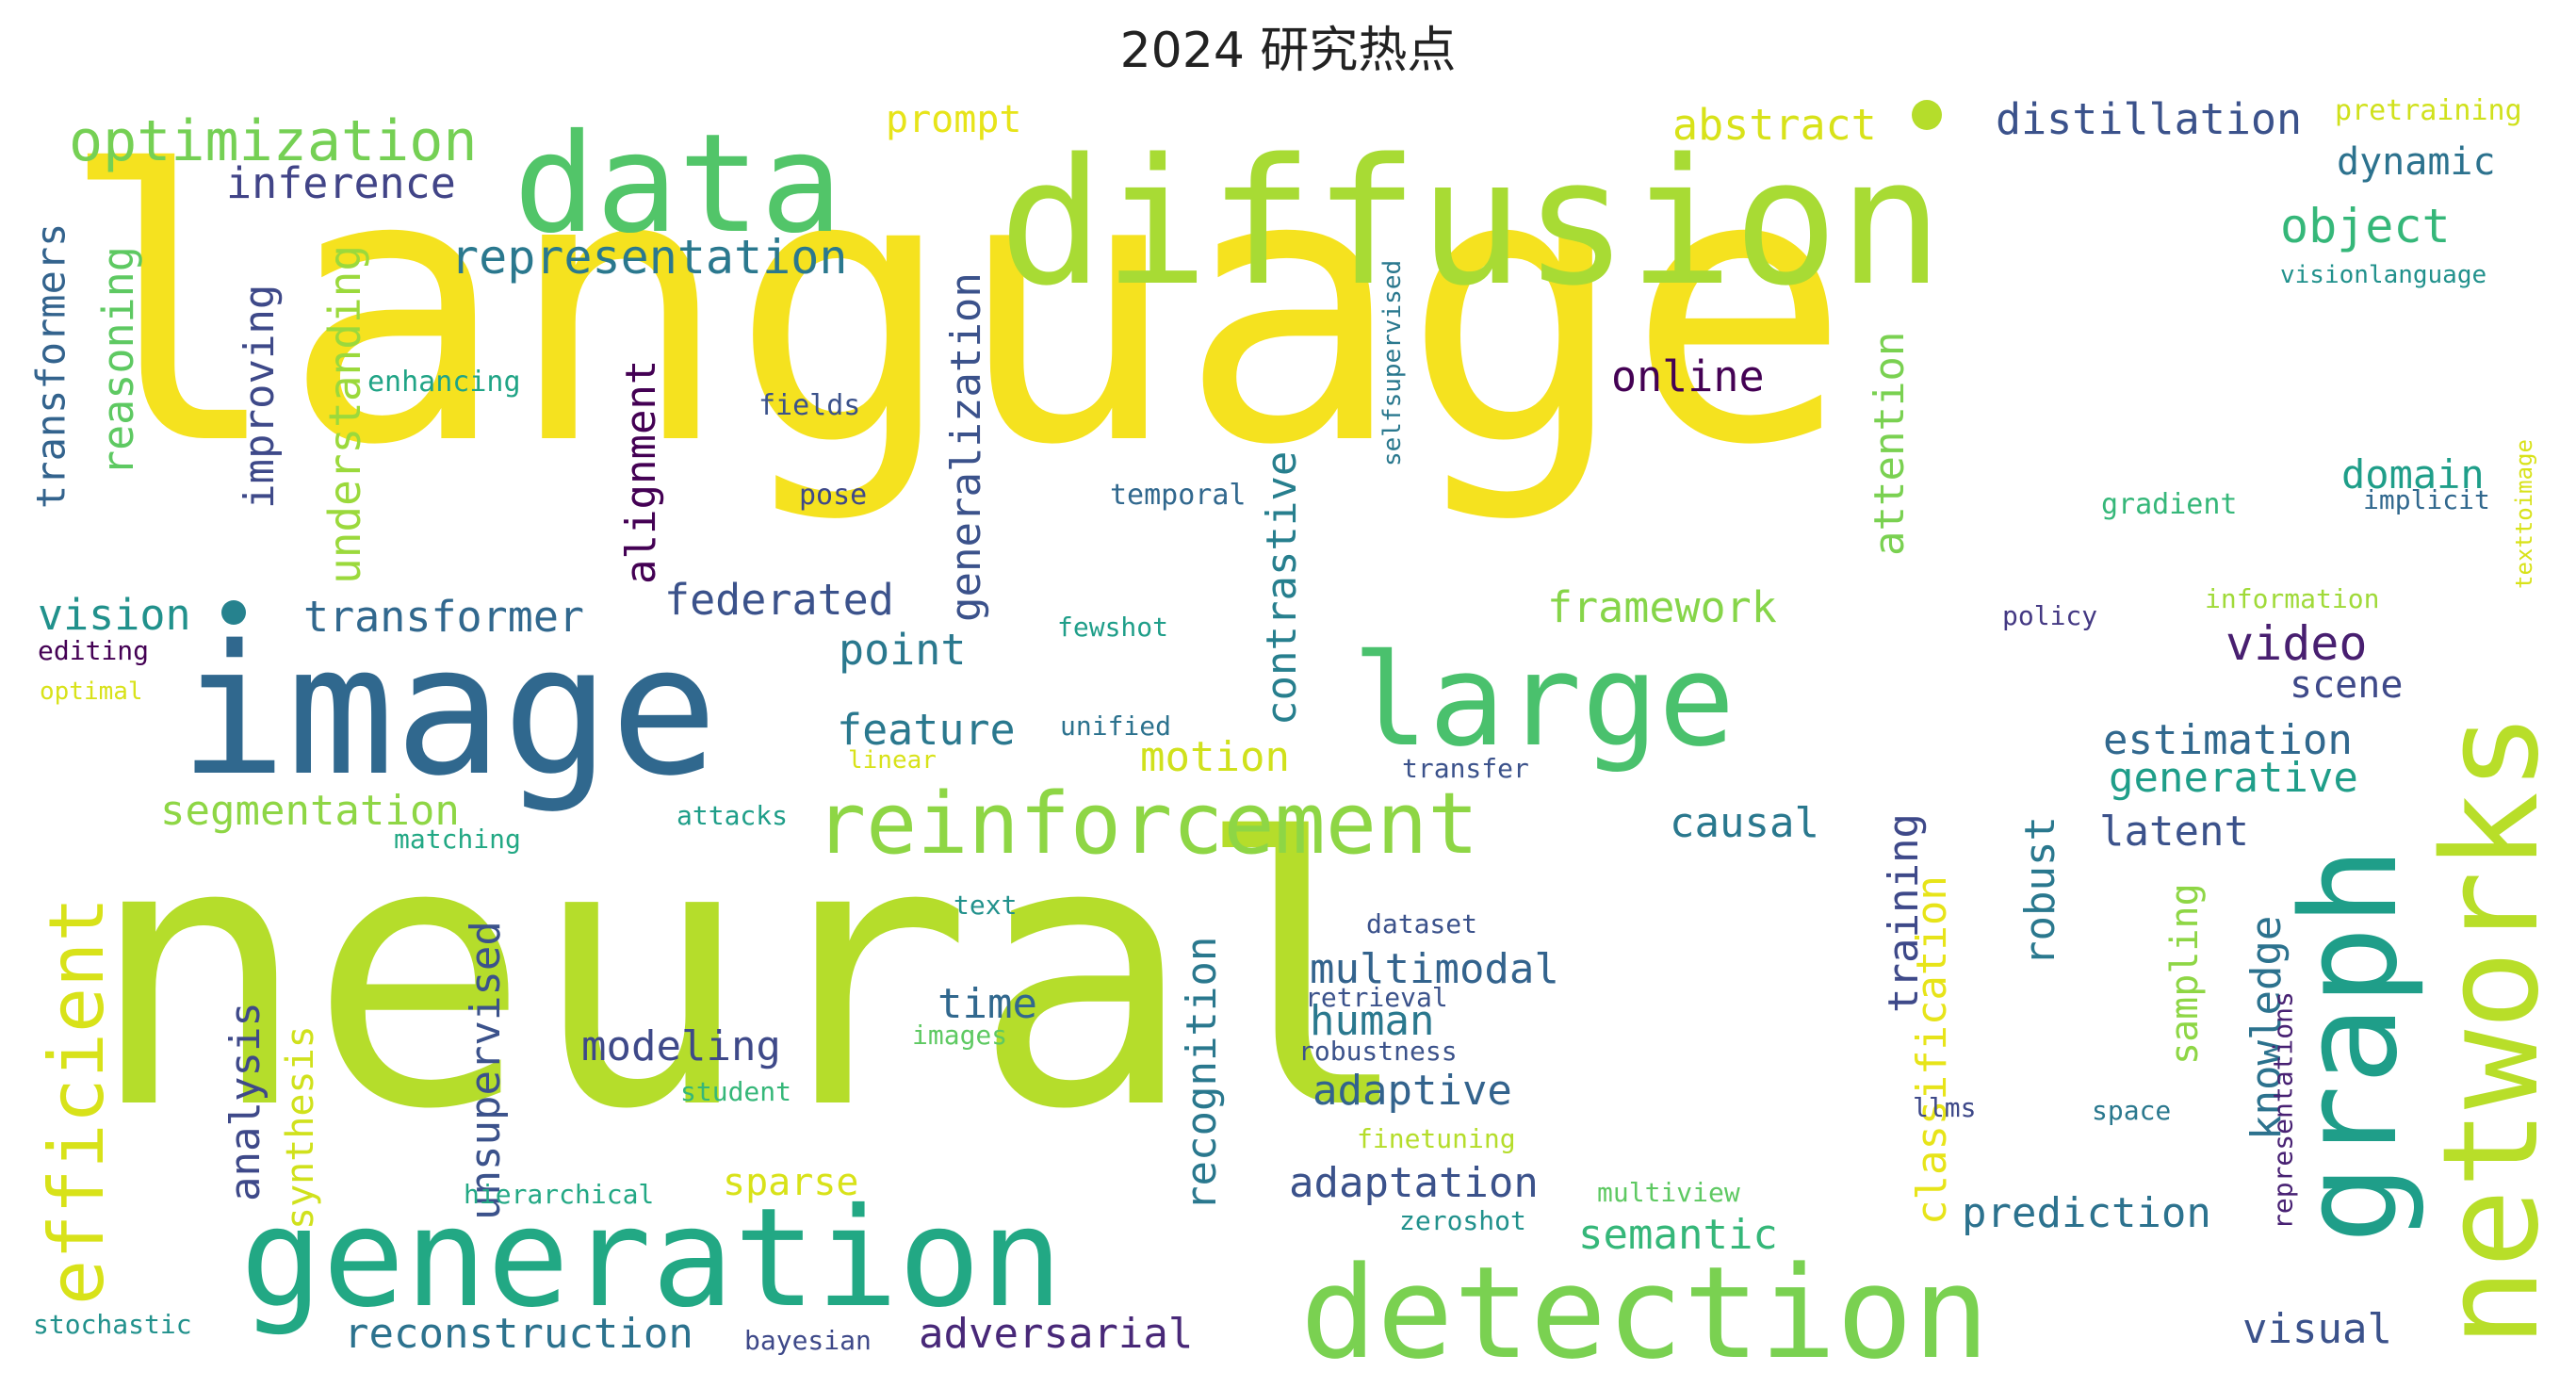 The height and width of the screenshot is (1388, 2576). What do you see at coordinates (2365, 226) in the screenshot?
I see `word-object: object` at bounding box center [2365, 226].